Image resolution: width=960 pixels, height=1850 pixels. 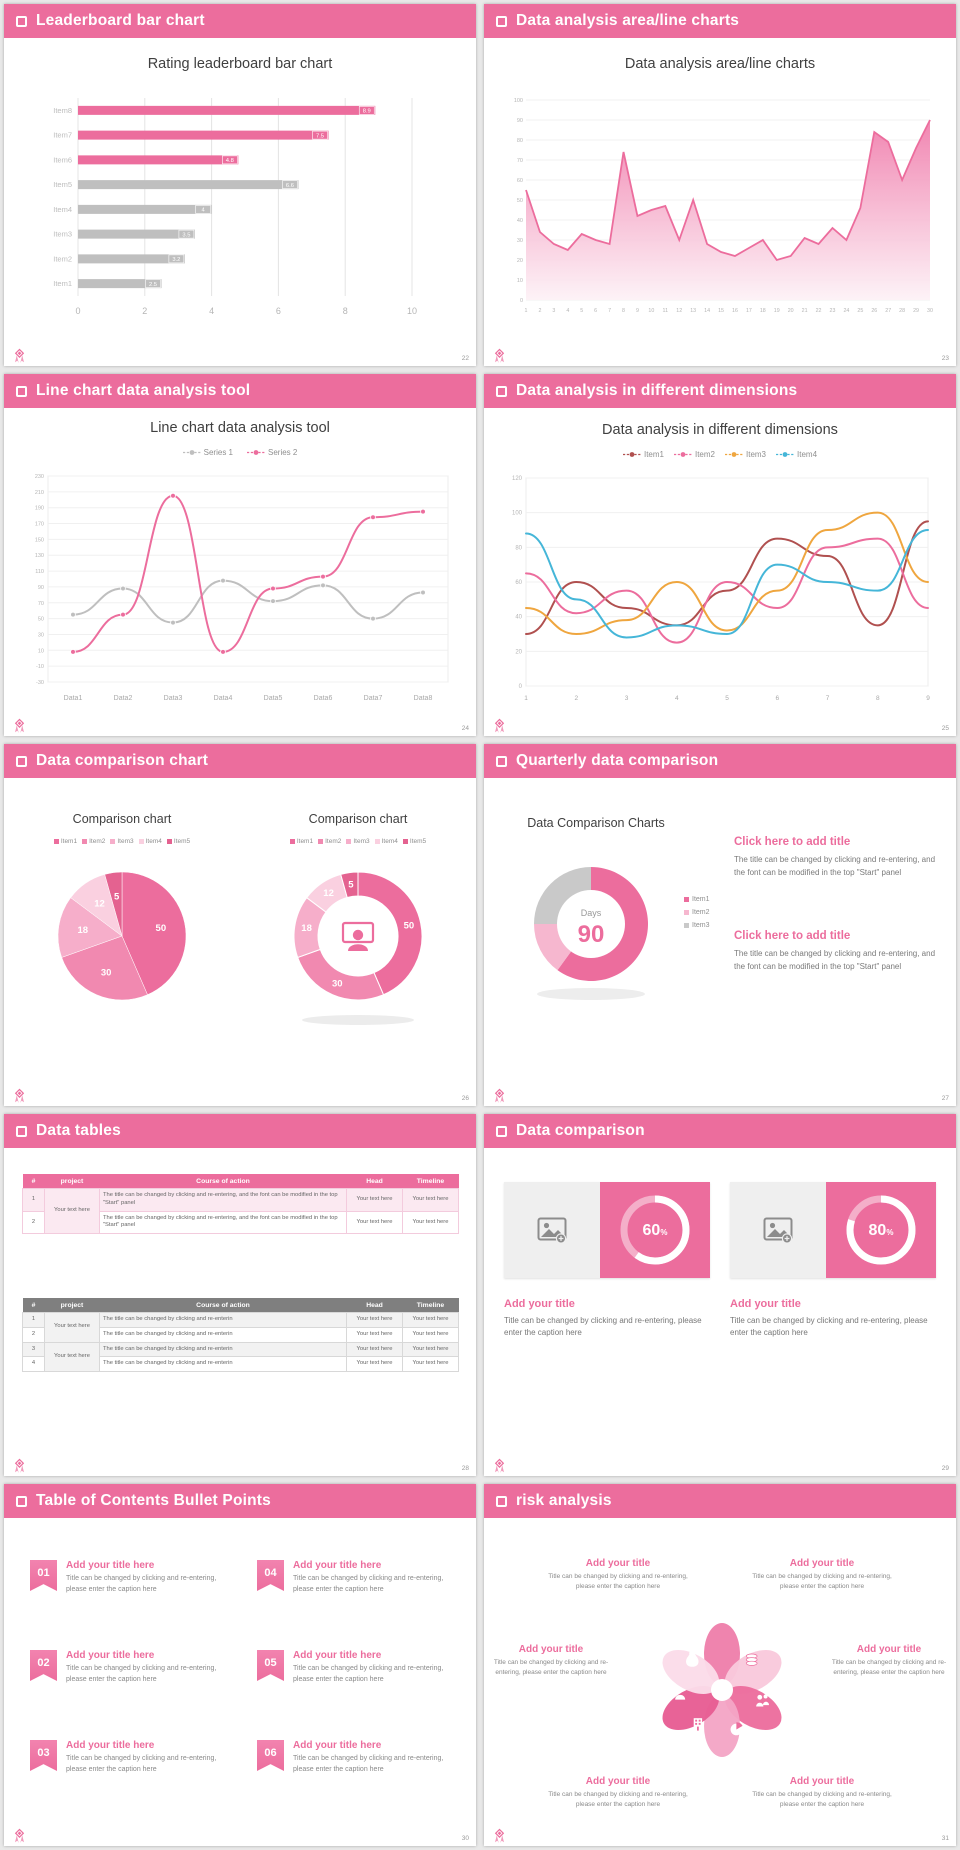 I want to click on page-number: 26, so click(x=465, y=1098).